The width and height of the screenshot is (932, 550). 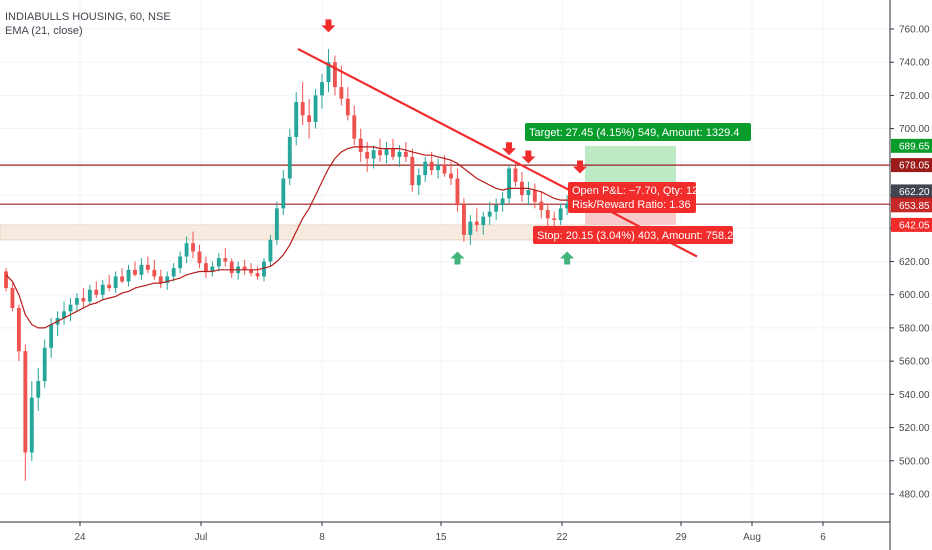 I want to click on target-label-box, so click(x=638, y=132).